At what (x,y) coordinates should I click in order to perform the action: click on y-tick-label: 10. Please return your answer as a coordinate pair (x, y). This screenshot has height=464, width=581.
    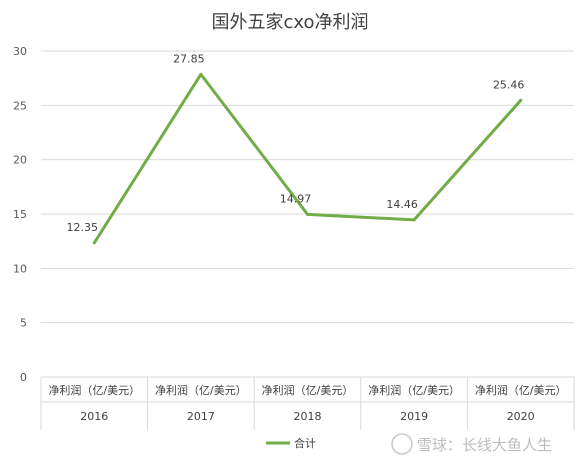
    Looking at the image, I should click on (20, 268).